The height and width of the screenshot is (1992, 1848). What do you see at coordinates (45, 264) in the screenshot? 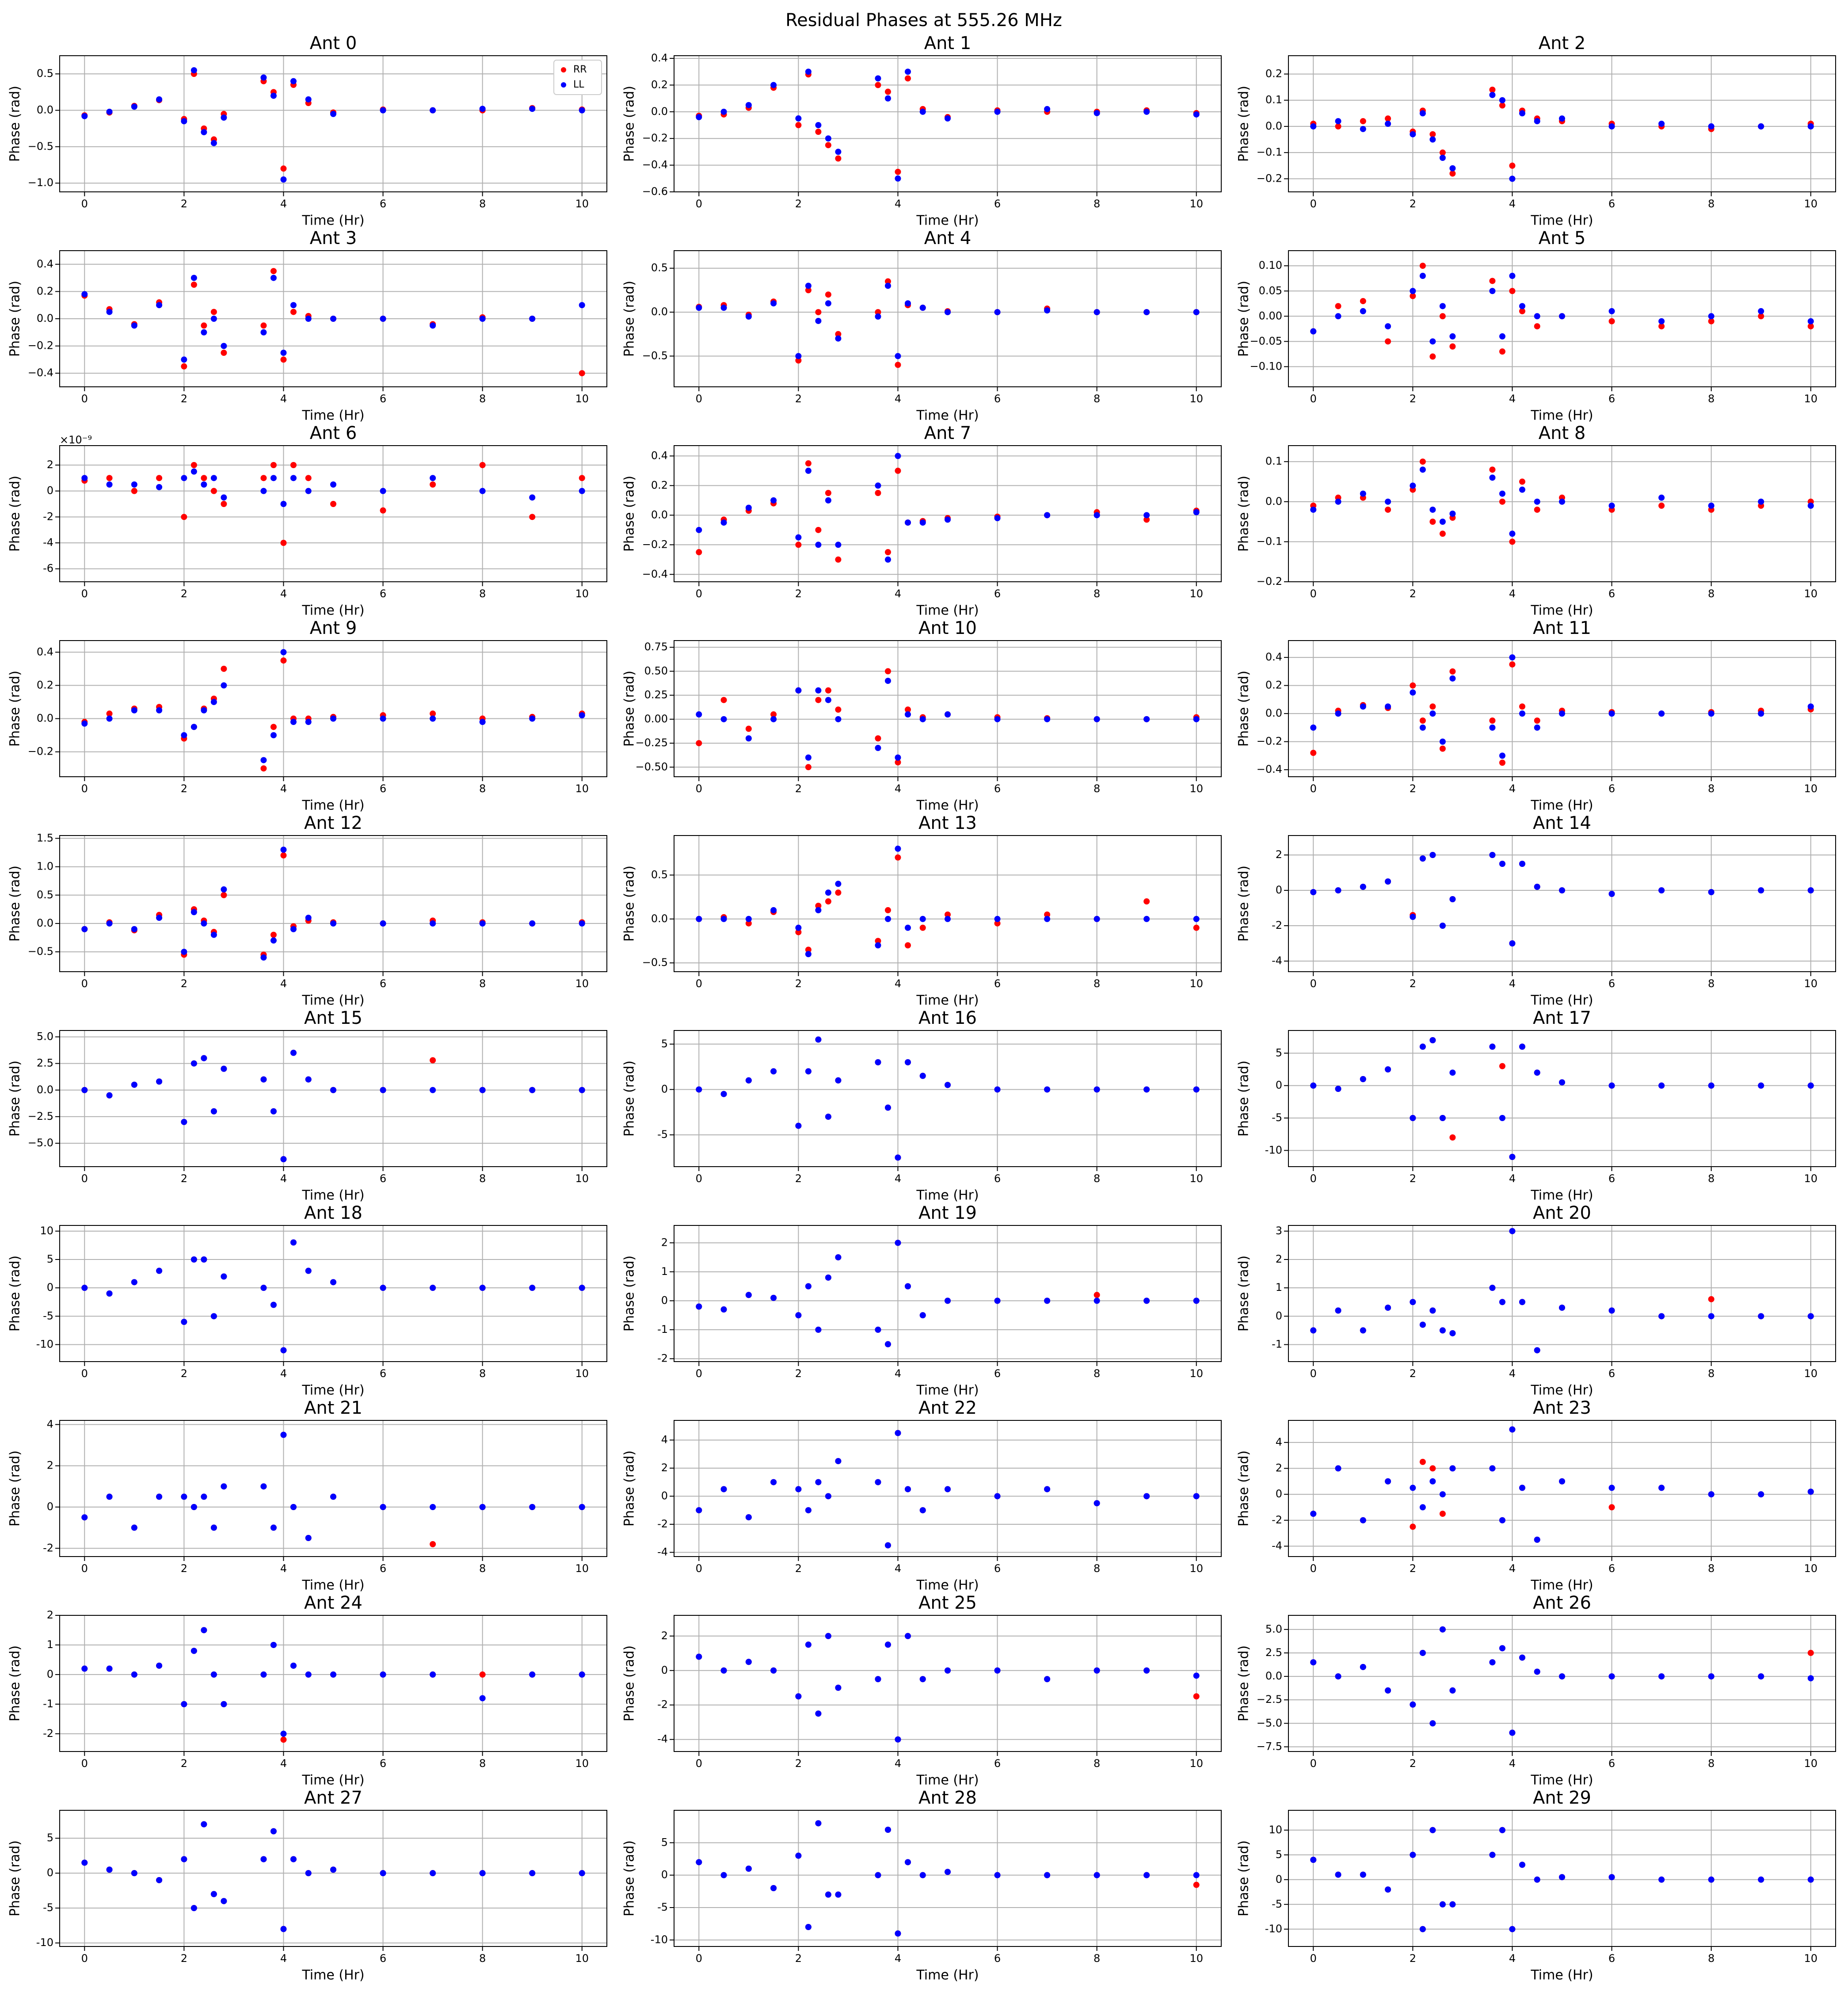
I see `y-tick-label: 0.4` at bounding box center [45, 264].